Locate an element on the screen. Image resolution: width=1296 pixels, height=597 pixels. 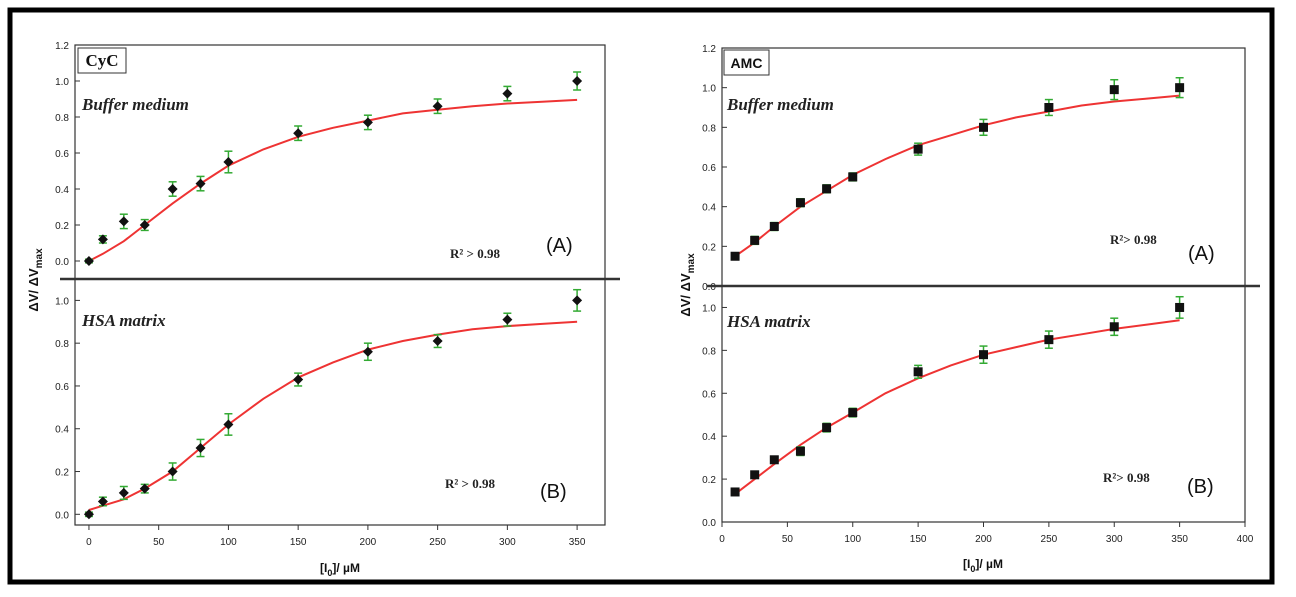
y-axis-label: ΔV/ ΔVmax is located at coordinates (35, 280).